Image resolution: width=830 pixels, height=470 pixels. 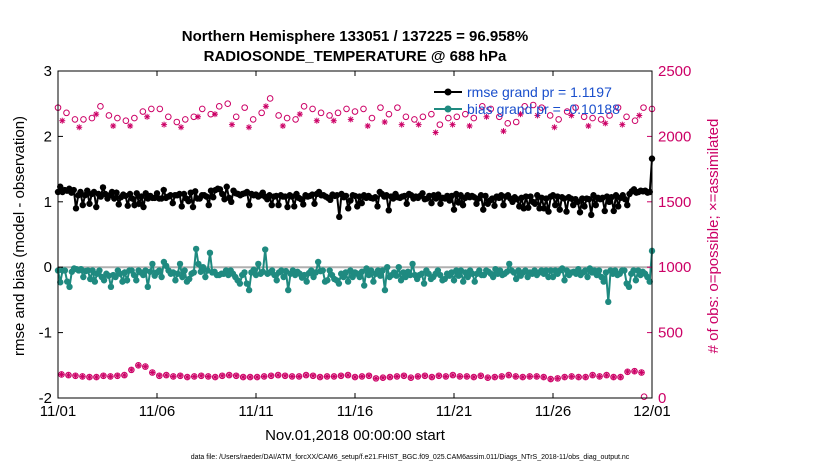 I want to click on legend-rmse-marker, so click(x=448, y=92).